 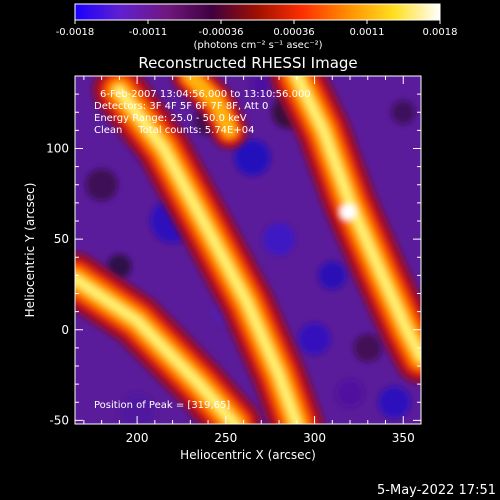 I want to click on colorbar-tick-label: 0.0018, so click(x=440, y=32).